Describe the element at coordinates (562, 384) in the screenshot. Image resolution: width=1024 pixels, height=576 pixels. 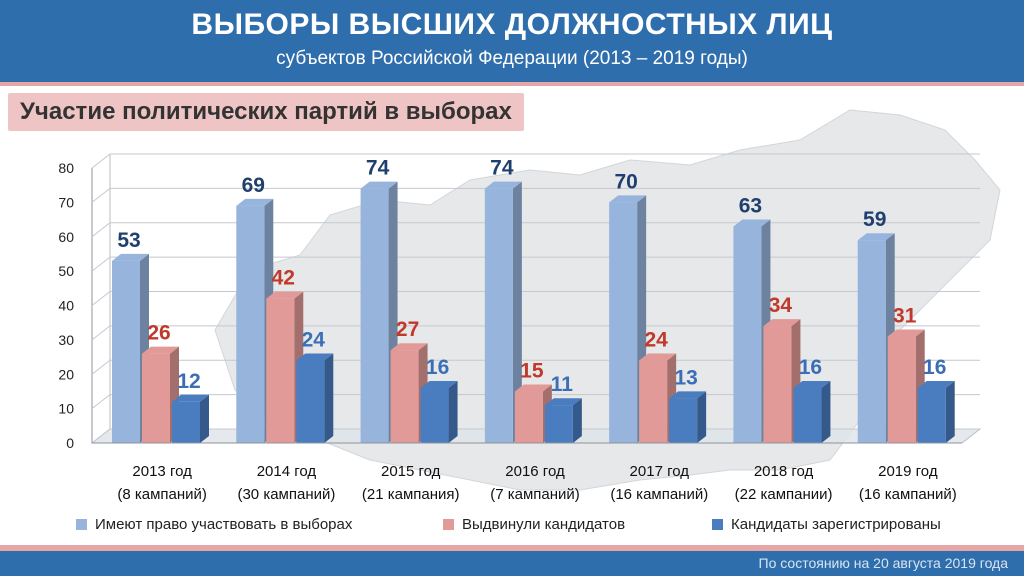
I see `data-label: 11` at that location.